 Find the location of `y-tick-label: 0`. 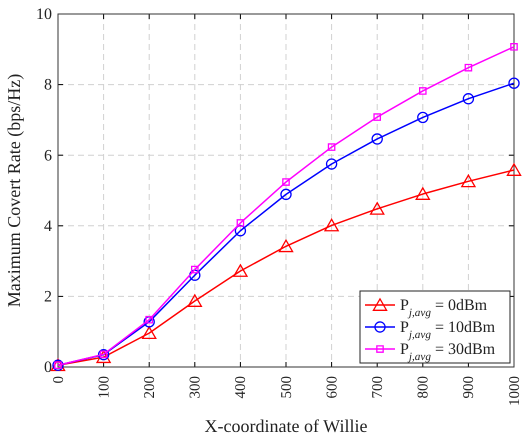

y-tick-label: 0 is located at coordinates (48, 367).